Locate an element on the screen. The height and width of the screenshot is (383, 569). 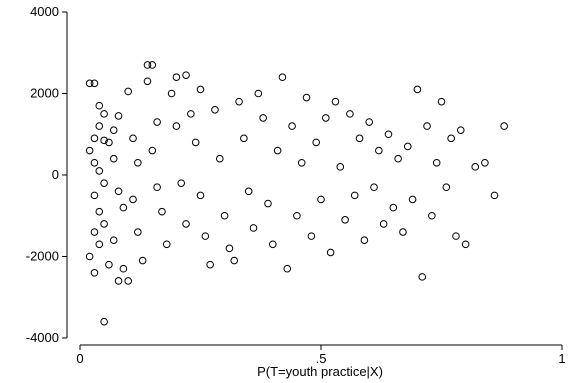
y-tick-label: 0 is located at coordinates (55, 174).